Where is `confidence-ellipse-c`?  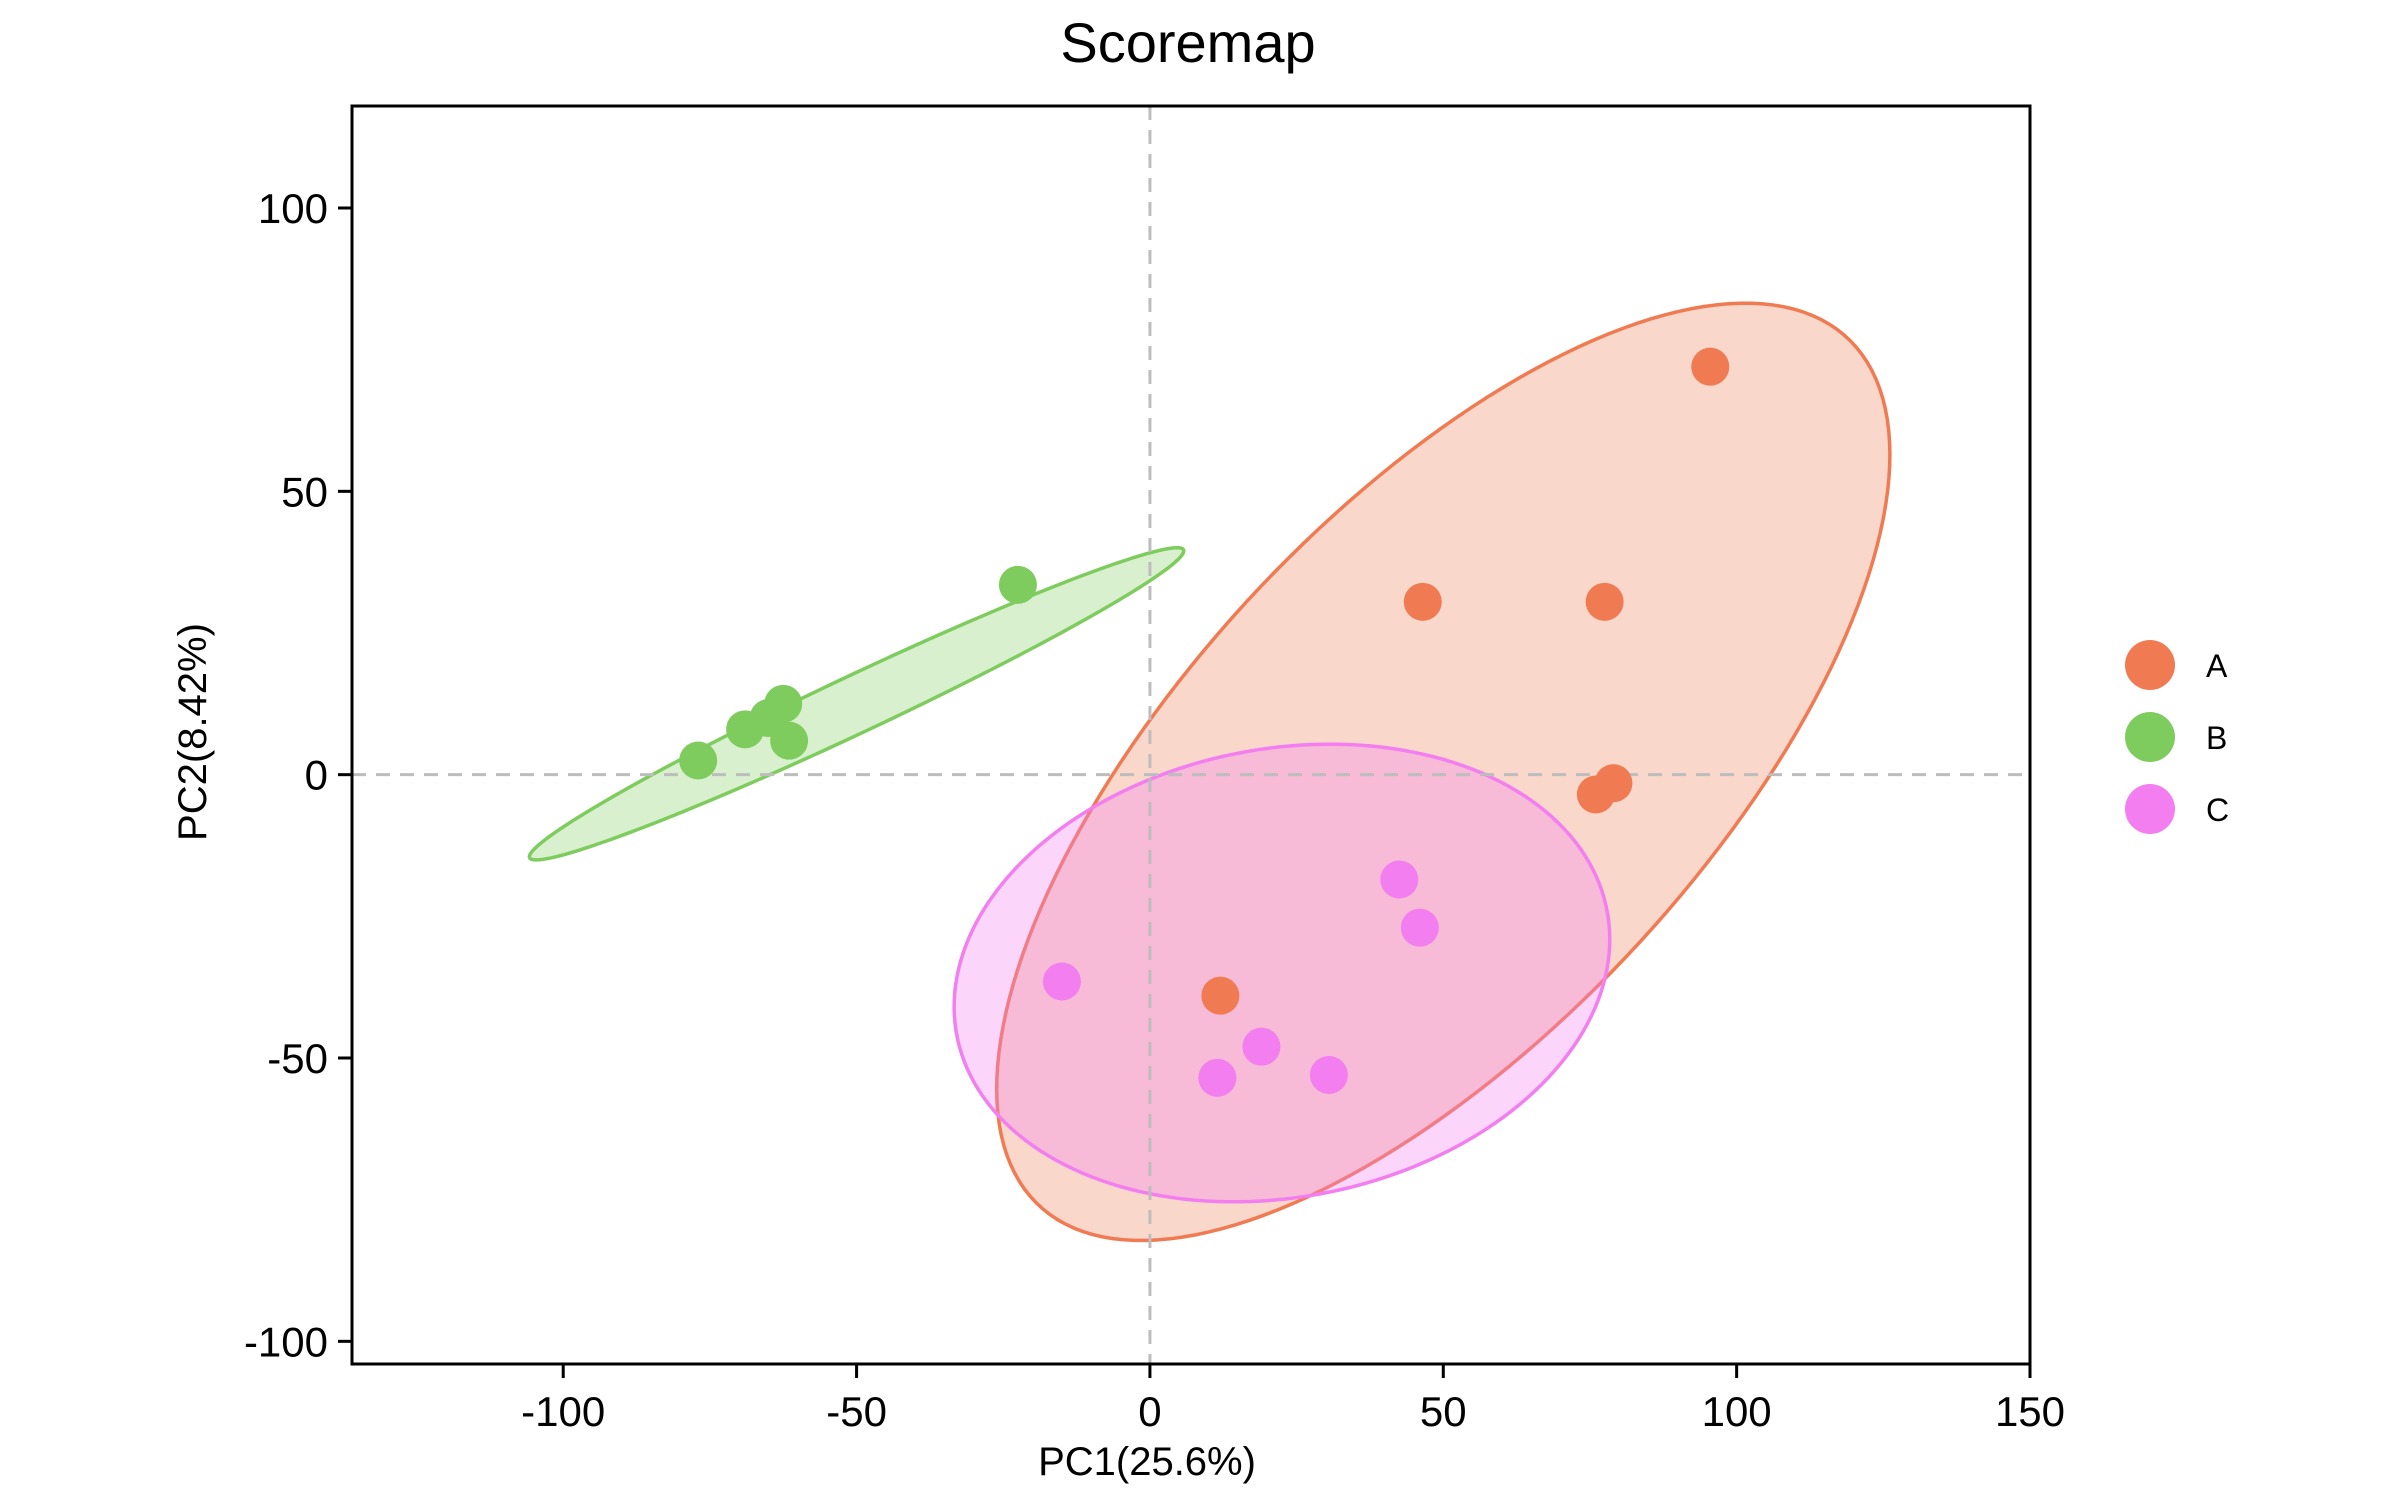
confidence-ellipse-c is located at coordinates (1282, 973).